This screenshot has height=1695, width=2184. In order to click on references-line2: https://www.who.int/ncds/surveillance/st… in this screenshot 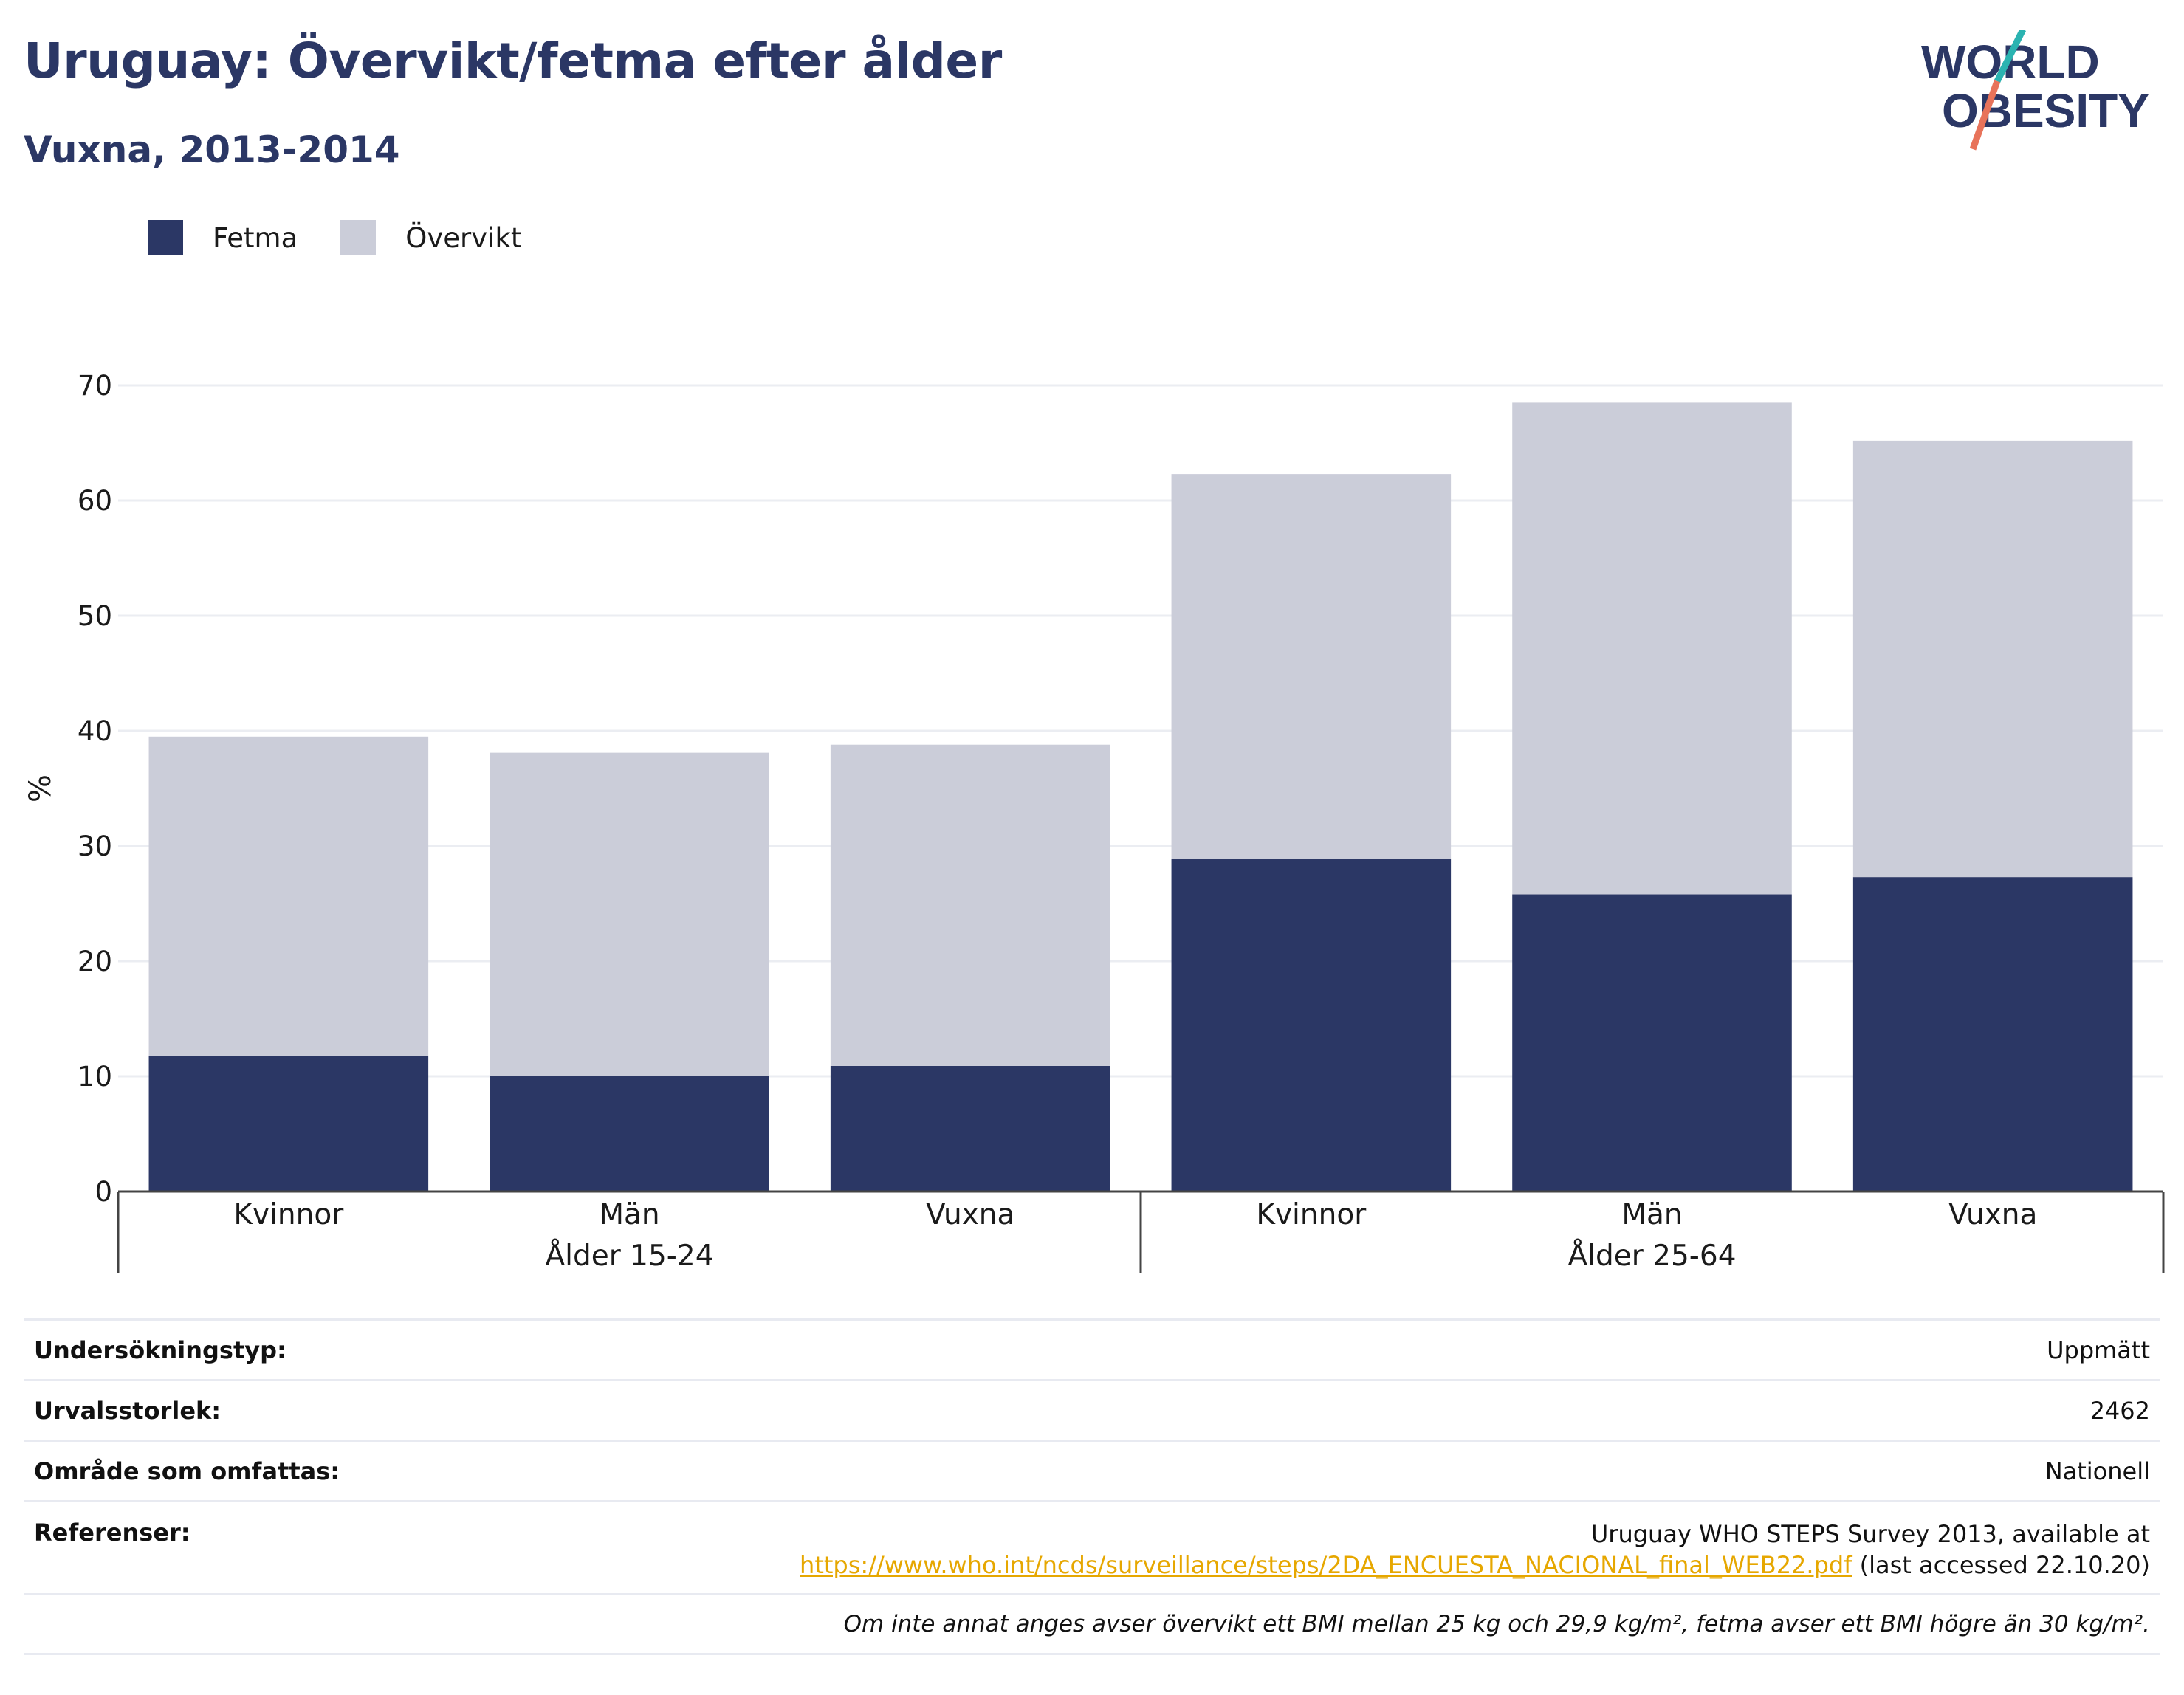, I will do `click(1475, 1565)`.